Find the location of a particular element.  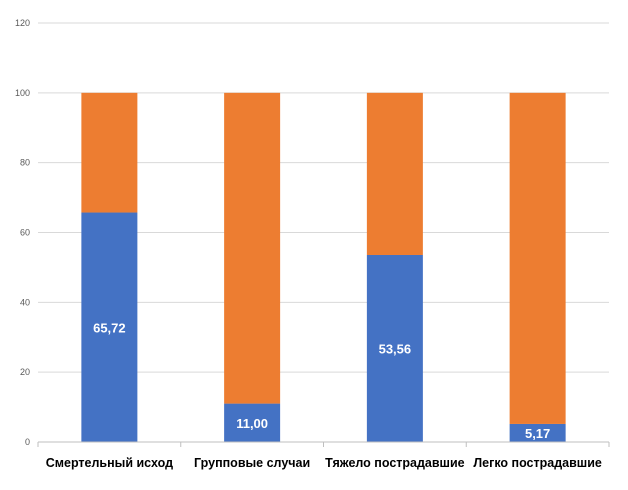

x-category-label: Легко пострадавшие is located at coordinates (537, 463).